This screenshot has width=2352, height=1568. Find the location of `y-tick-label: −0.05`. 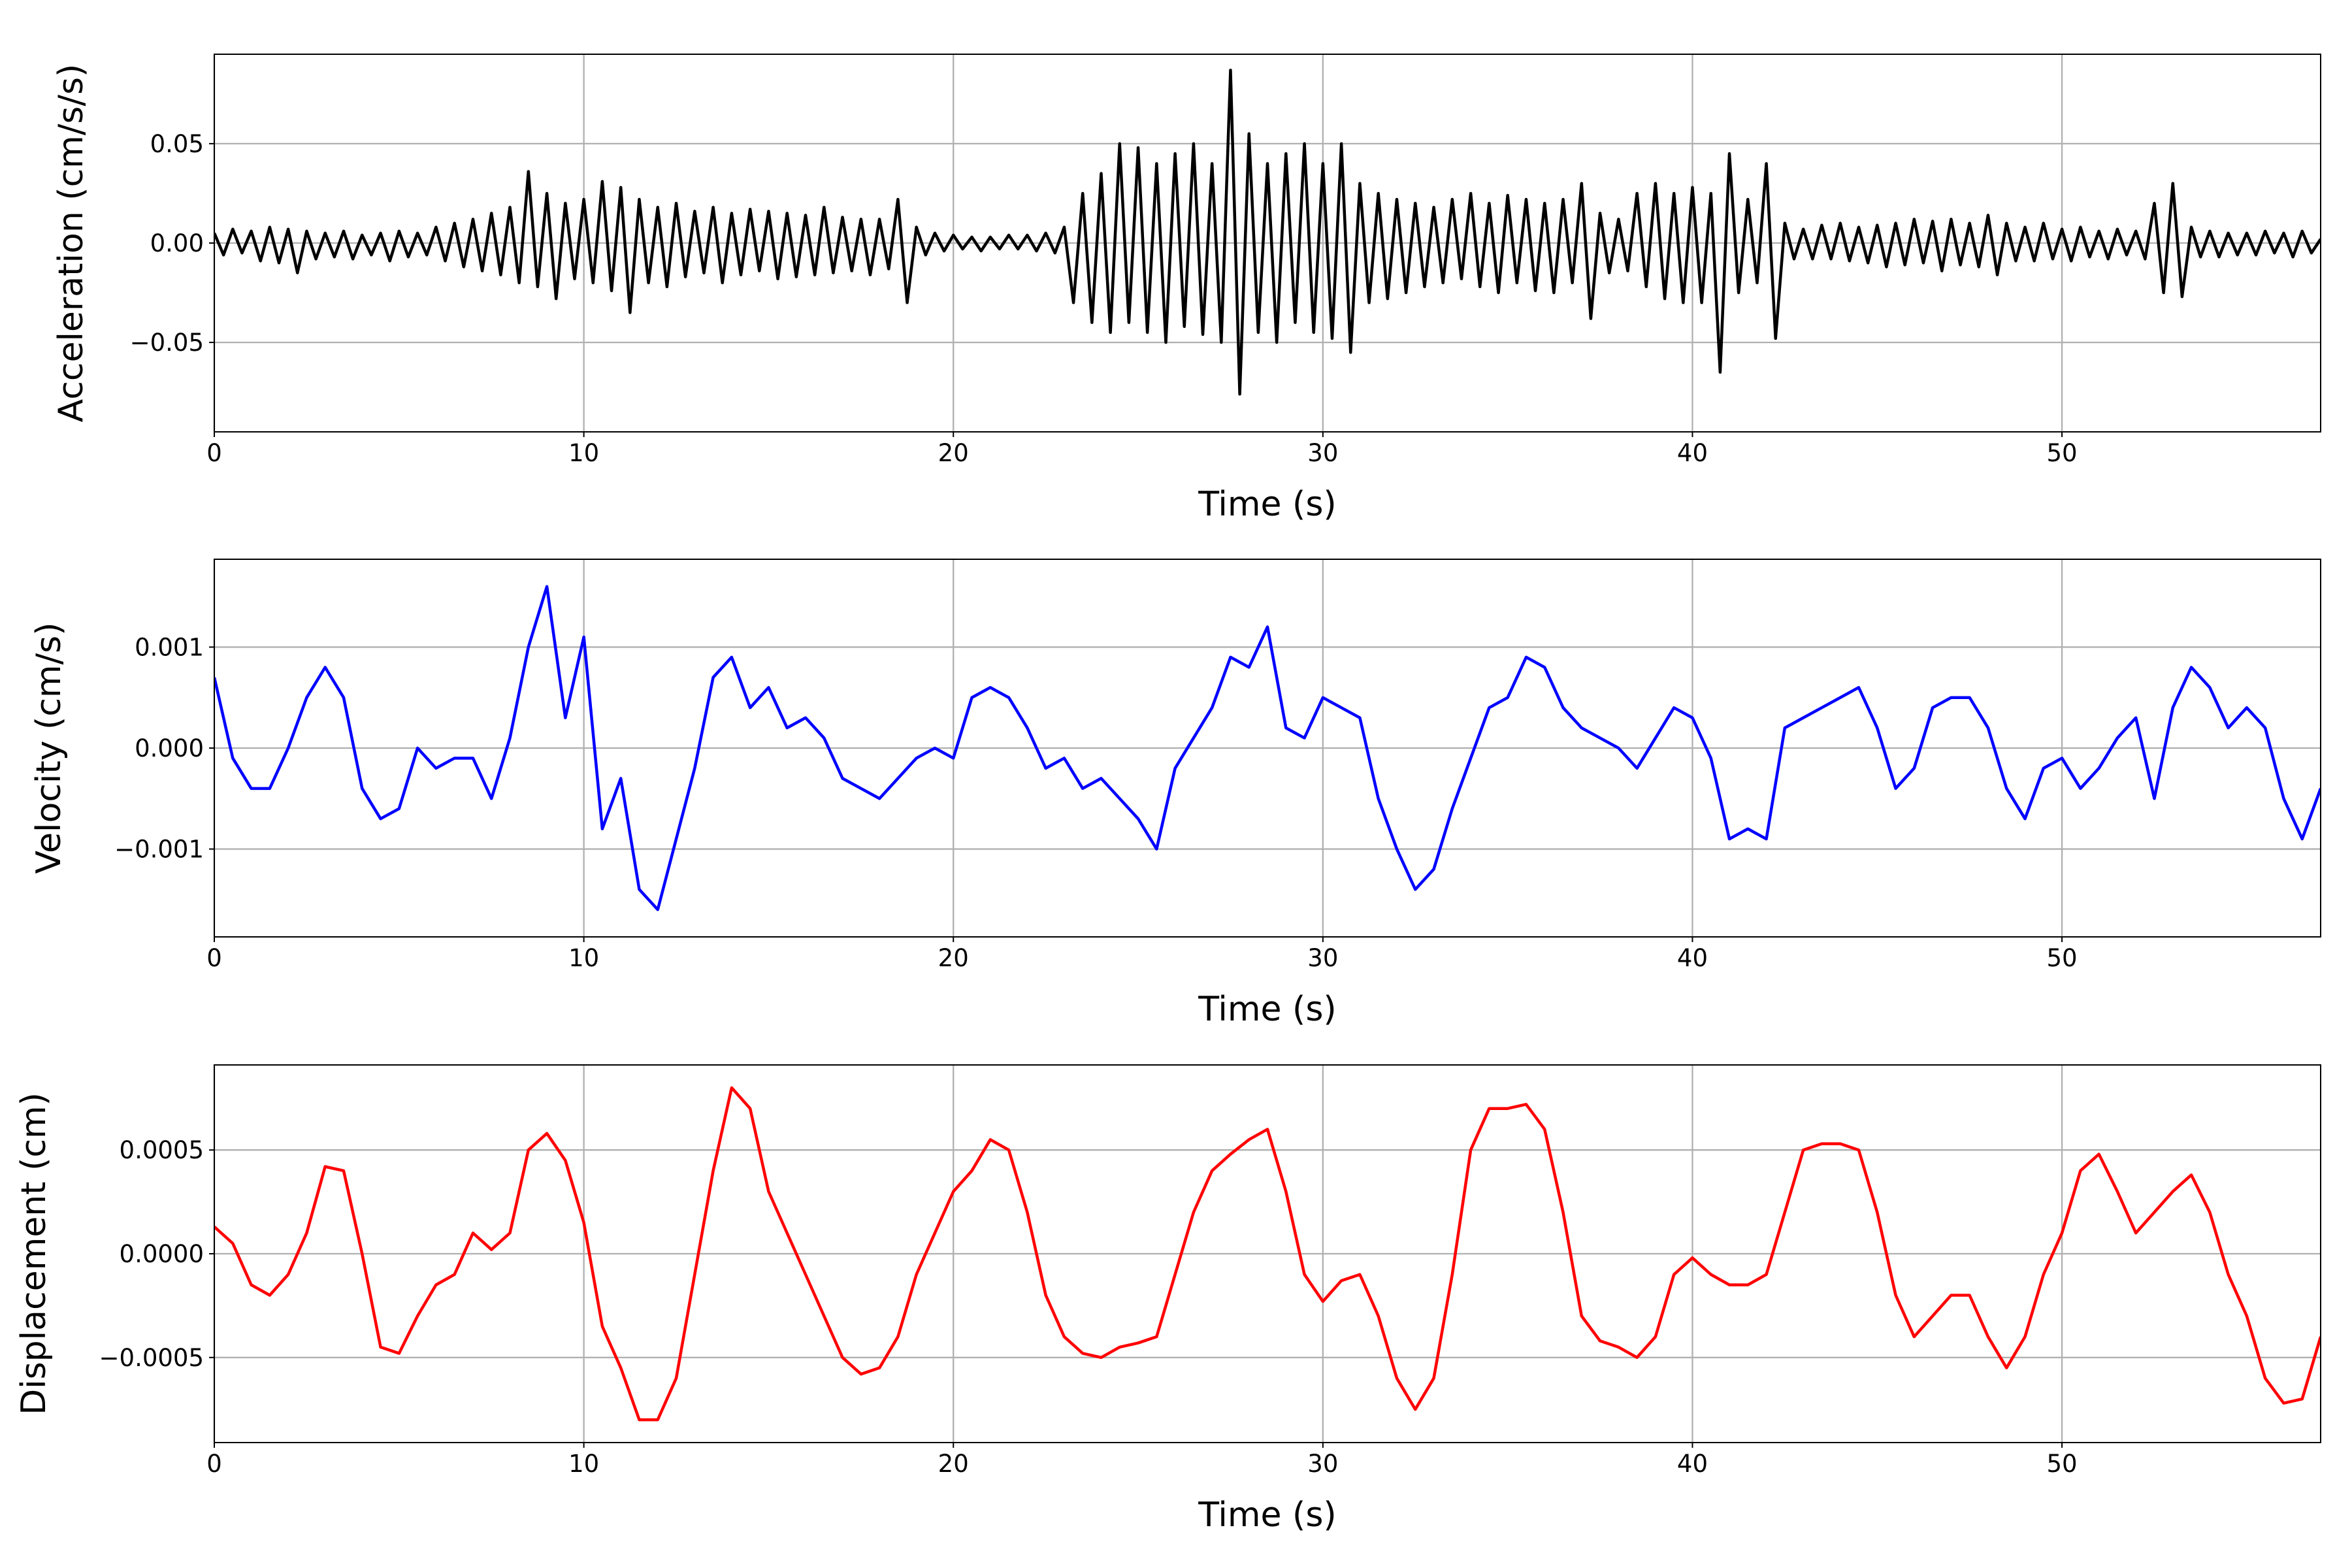

y-tick-label: −0.05 is located at coordinates (167, 343).